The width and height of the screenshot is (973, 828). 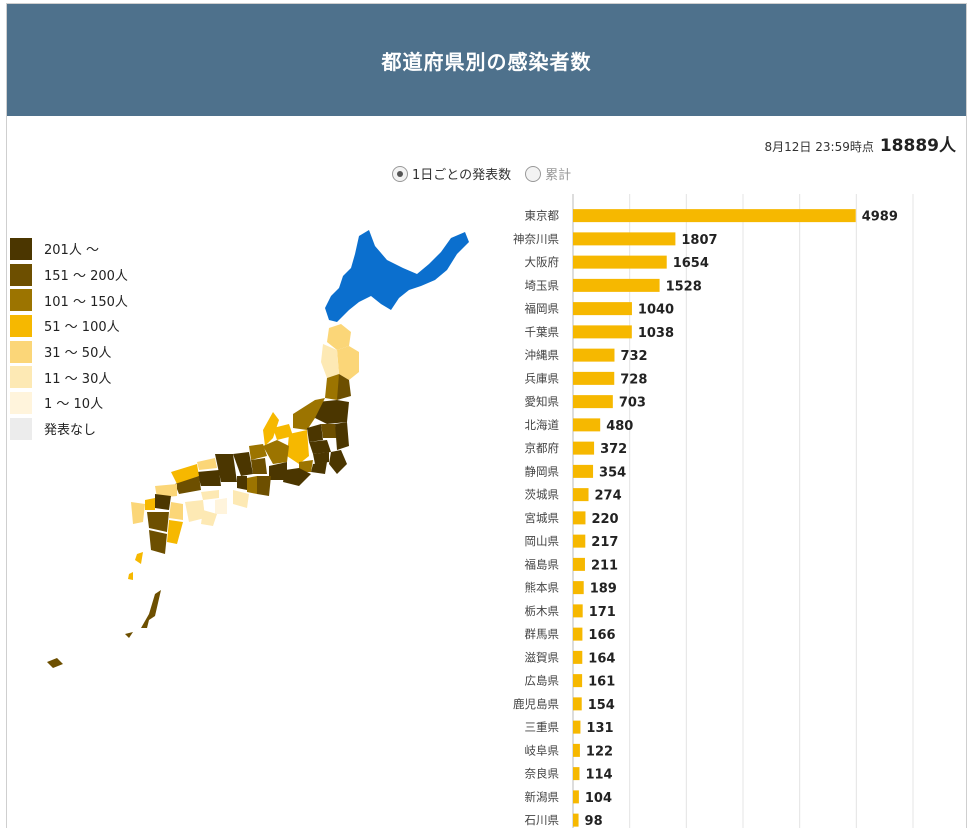 What do you see at coordinates (542, 448) in the screenshot?
I see `category-label: 京都府` at bounding box center [542, 448].